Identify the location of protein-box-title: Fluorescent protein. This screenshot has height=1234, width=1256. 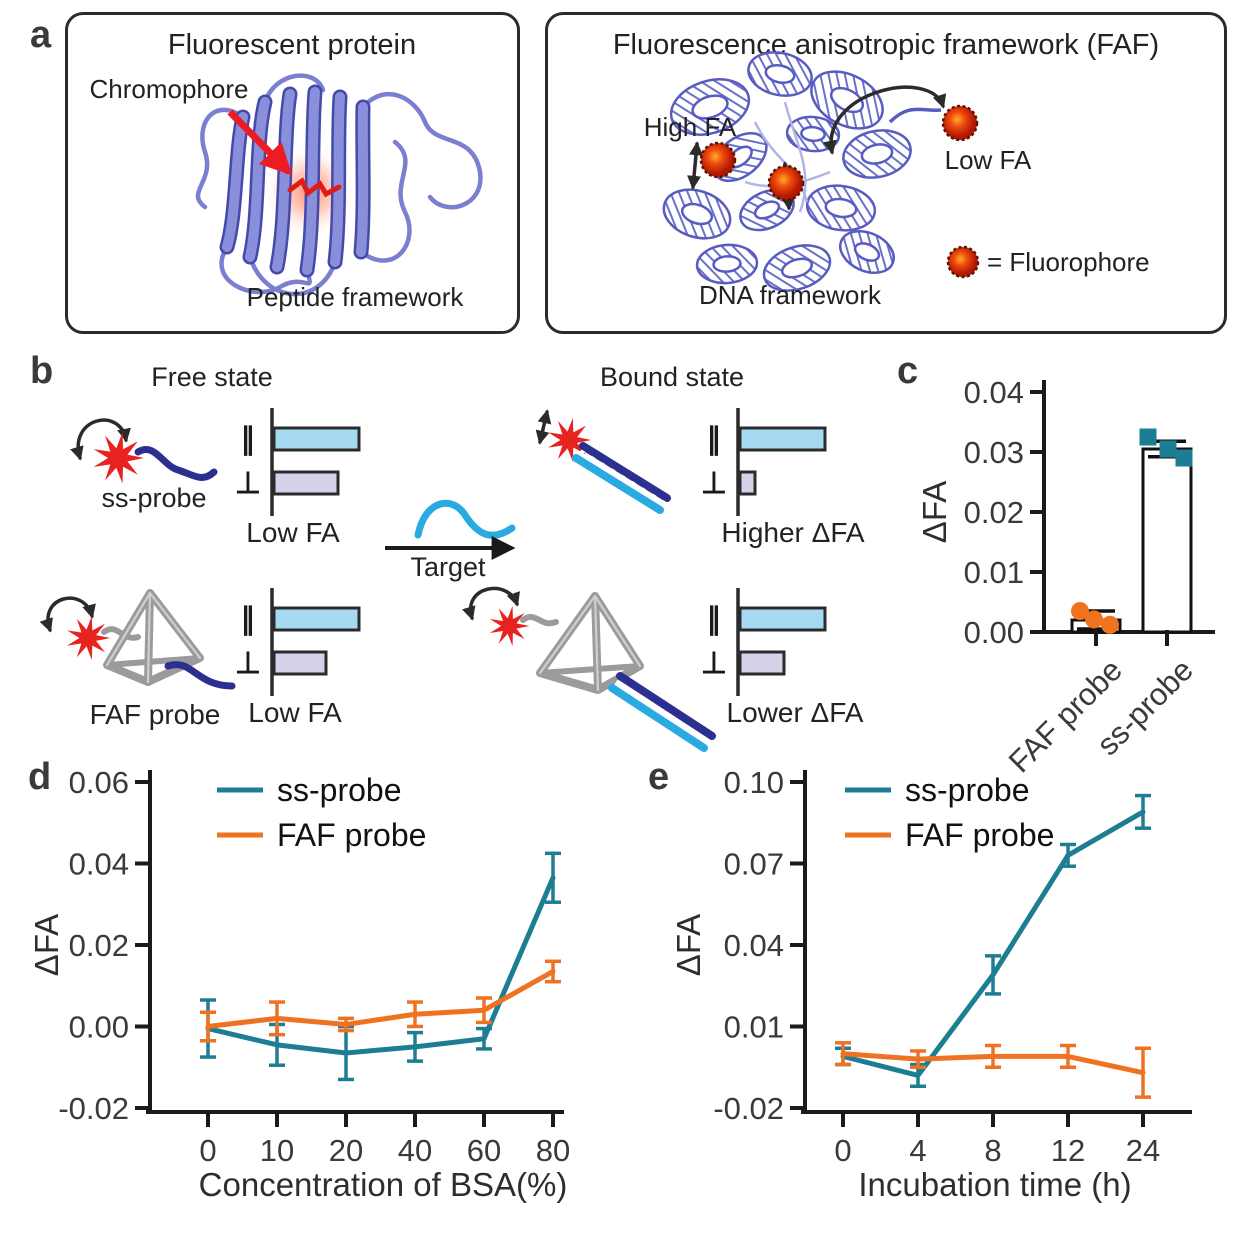
(292, 45).